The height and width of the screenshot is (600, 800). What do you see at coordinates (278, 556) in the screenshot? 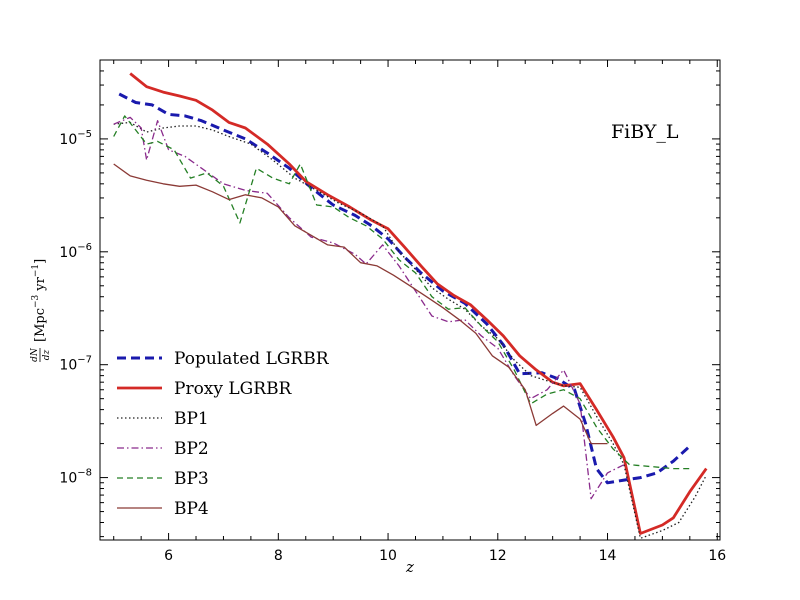
I see `x-tick-label: 8` at bounding box center [278, 556].